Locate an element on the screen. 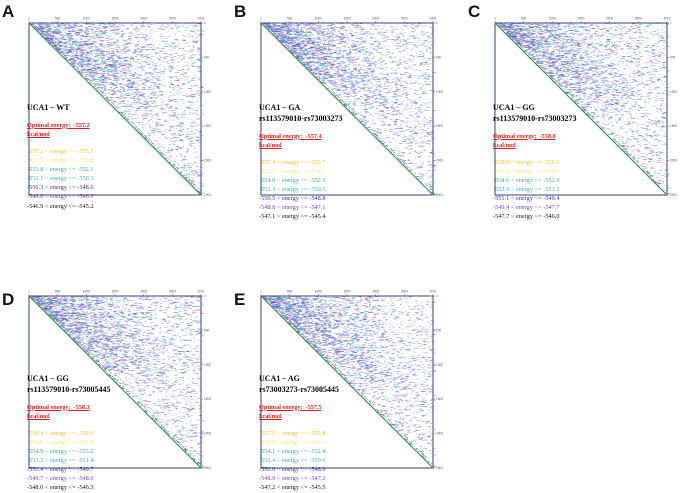 This screenshot has width=700, height=493. title-line: rs73003273-rs73005445 is located at coordinates (299, 389).